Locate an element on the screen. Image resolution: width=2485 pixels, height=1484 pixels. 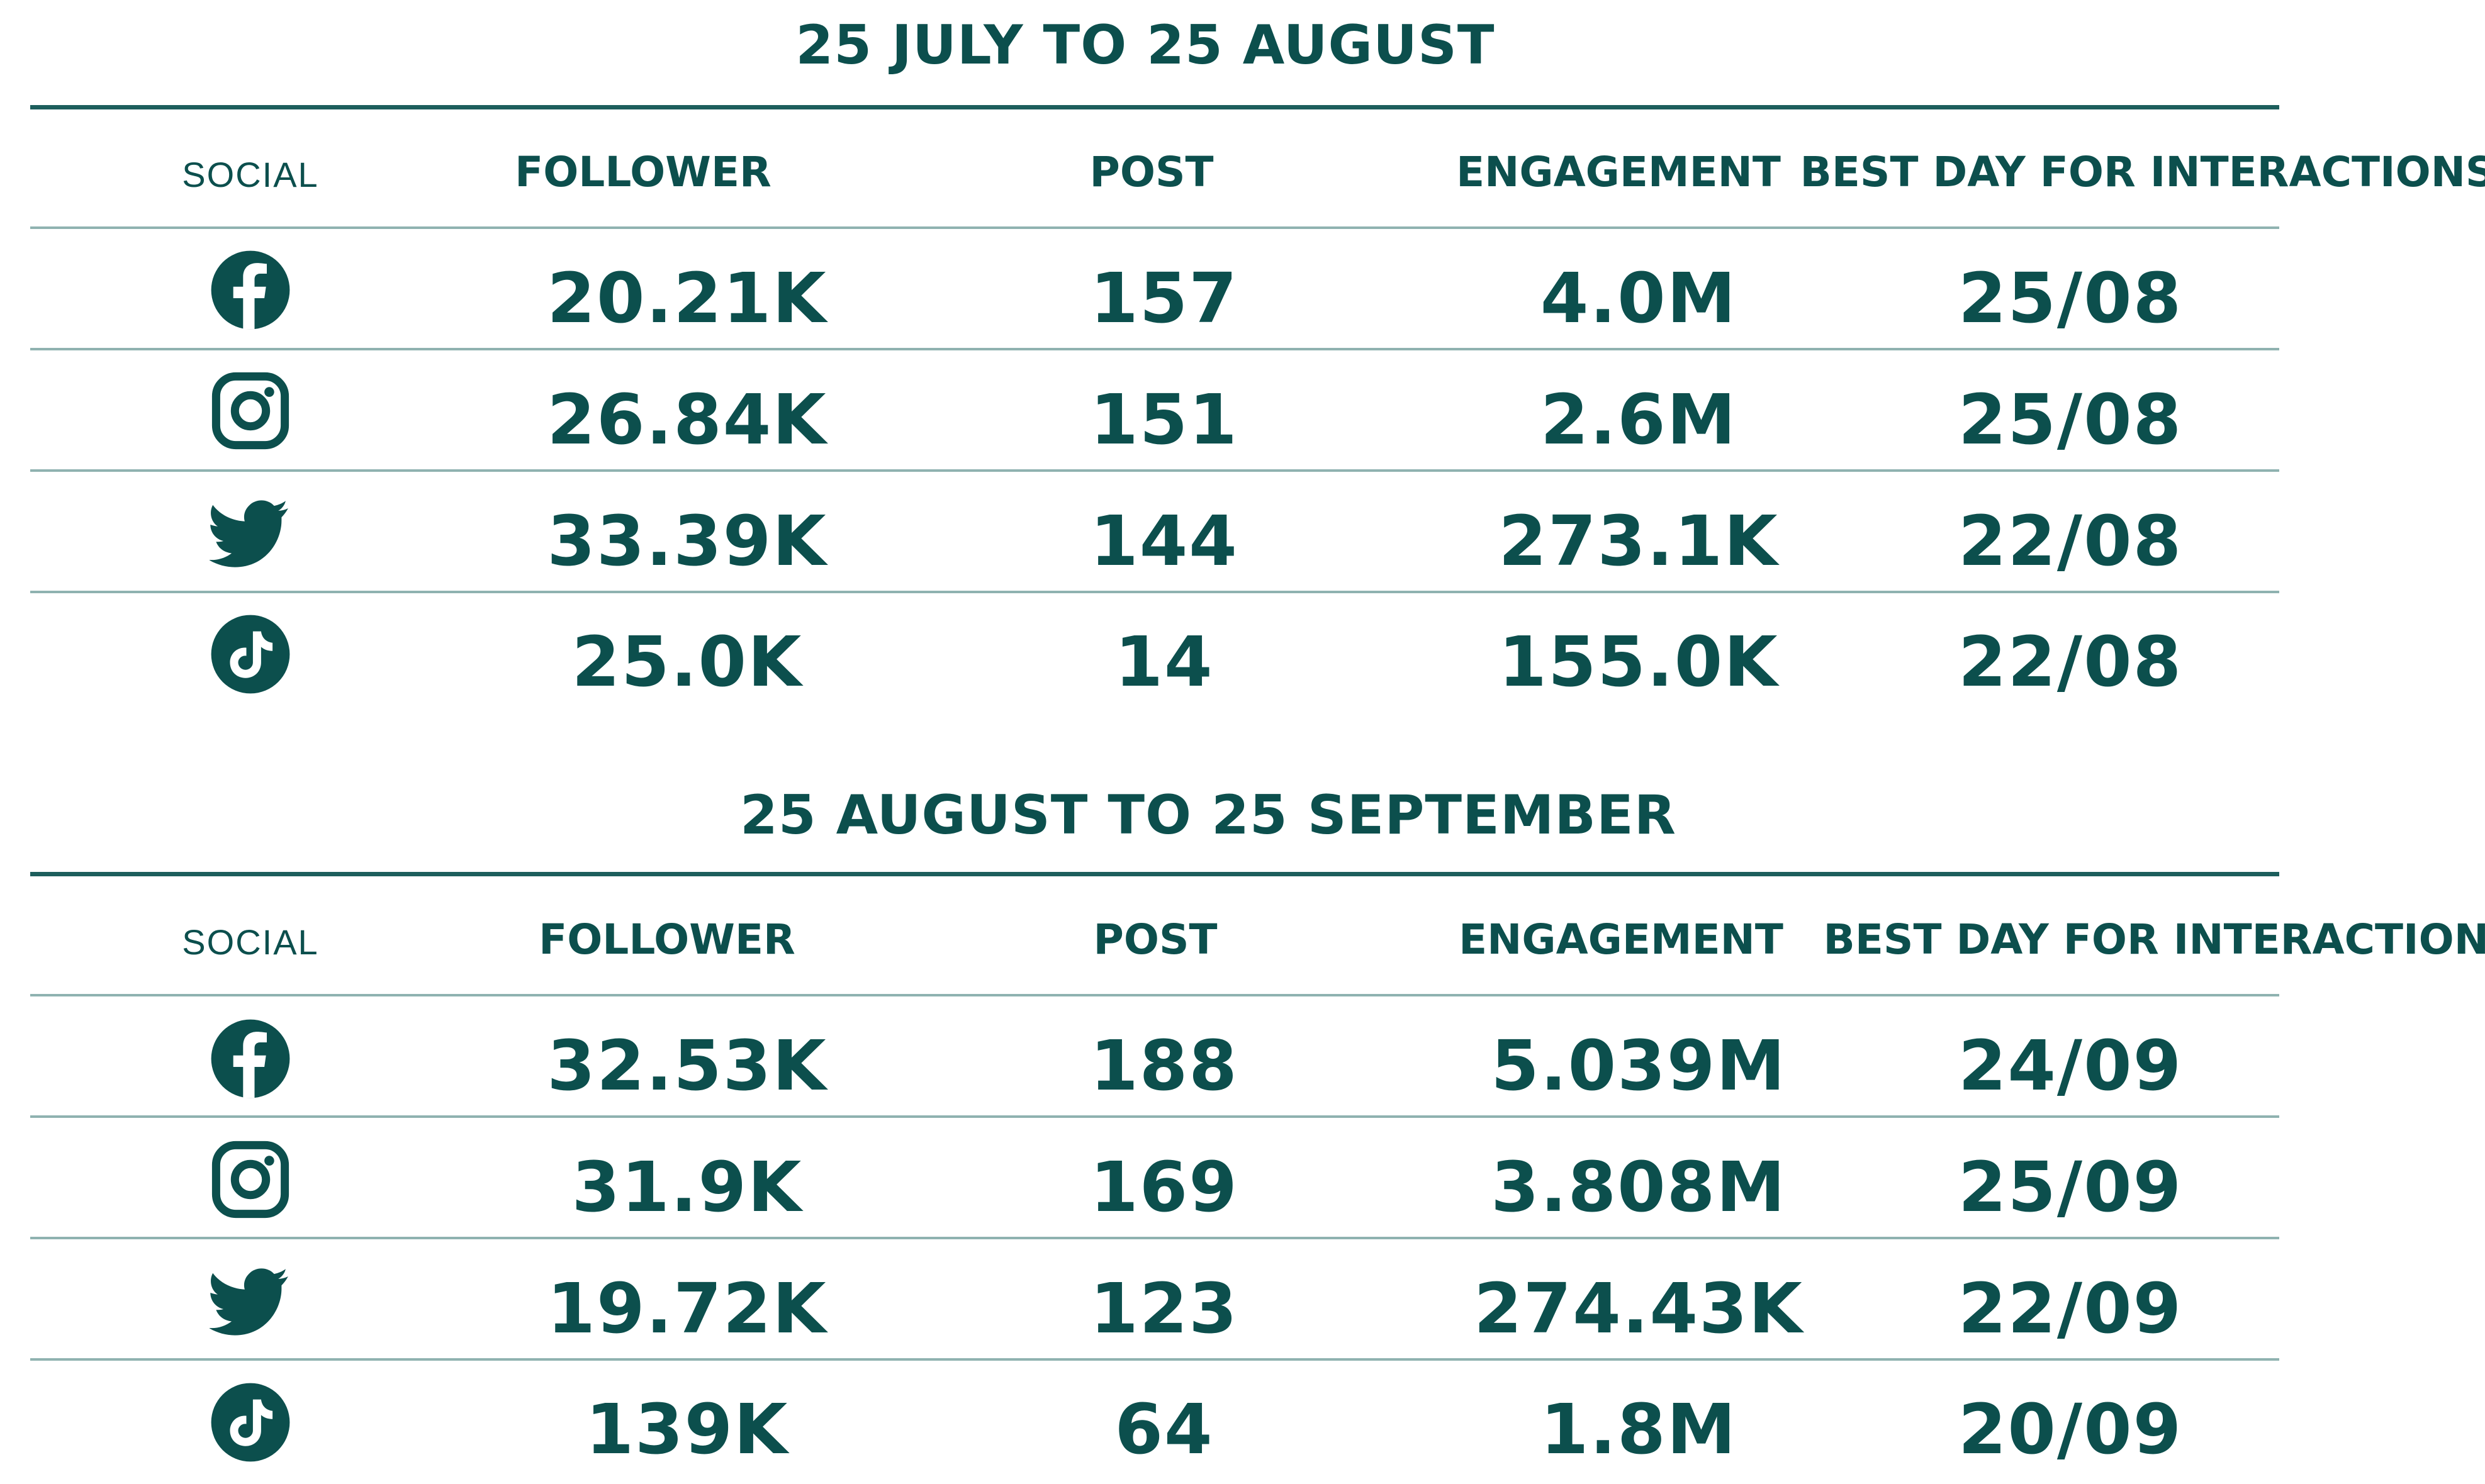
best-day-value: 22/09 is located at coordinates (2071, 1308).